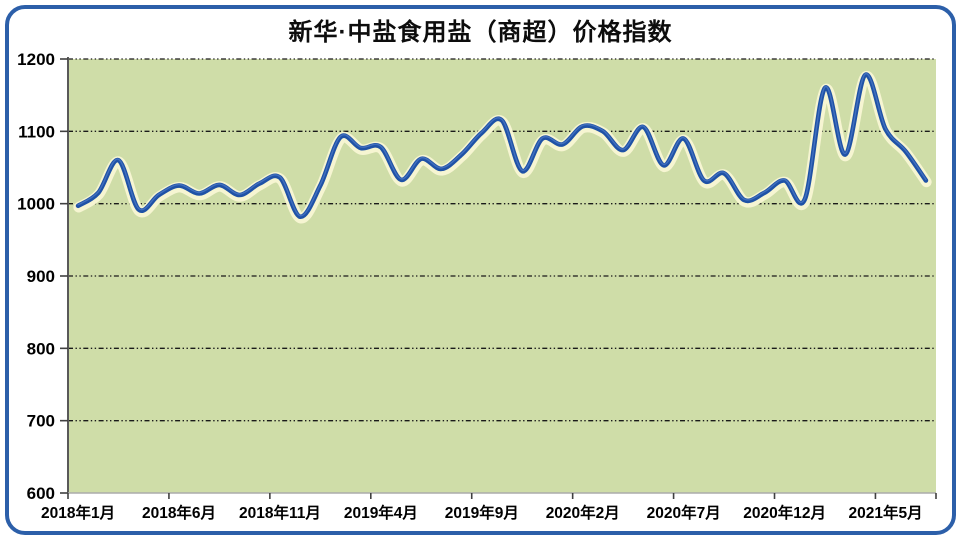 Image resolution: width=961 pixels, height=540 pixels. What do you see at coordinates (41, 493) in the screenshot?
I see `y-tick-label: 600` at bounding box center [41, 493].